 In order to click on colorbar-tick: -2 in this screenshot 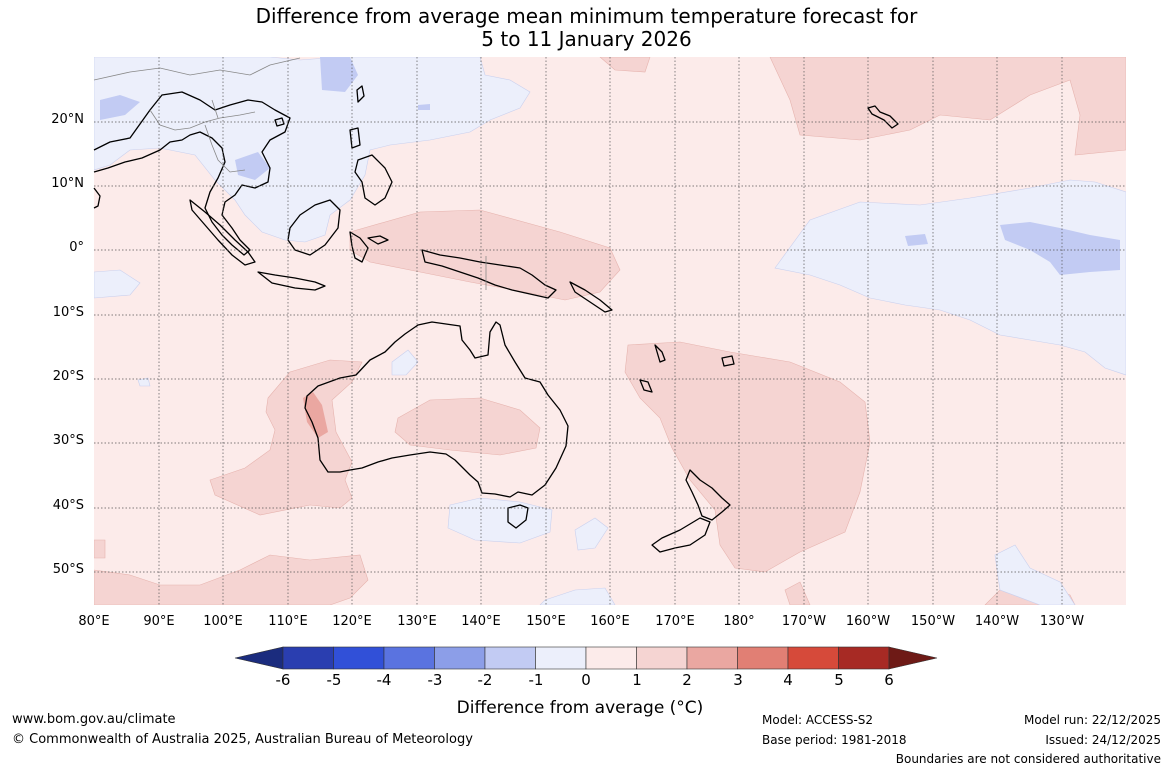, I will do `click(485, 680)`.